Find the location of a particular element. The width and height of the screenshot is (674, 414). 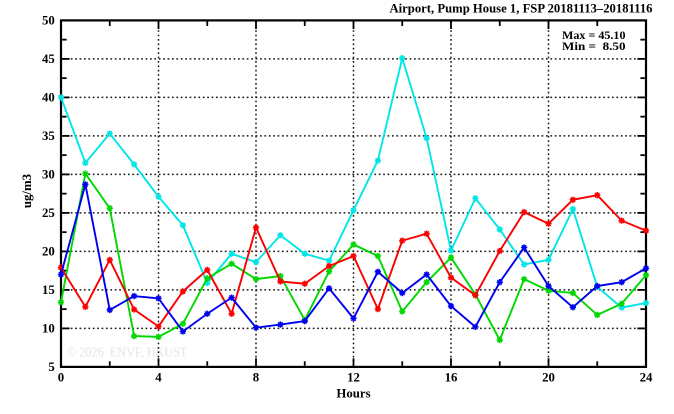

svg-text: 50 is located at coordinates (48, 20).